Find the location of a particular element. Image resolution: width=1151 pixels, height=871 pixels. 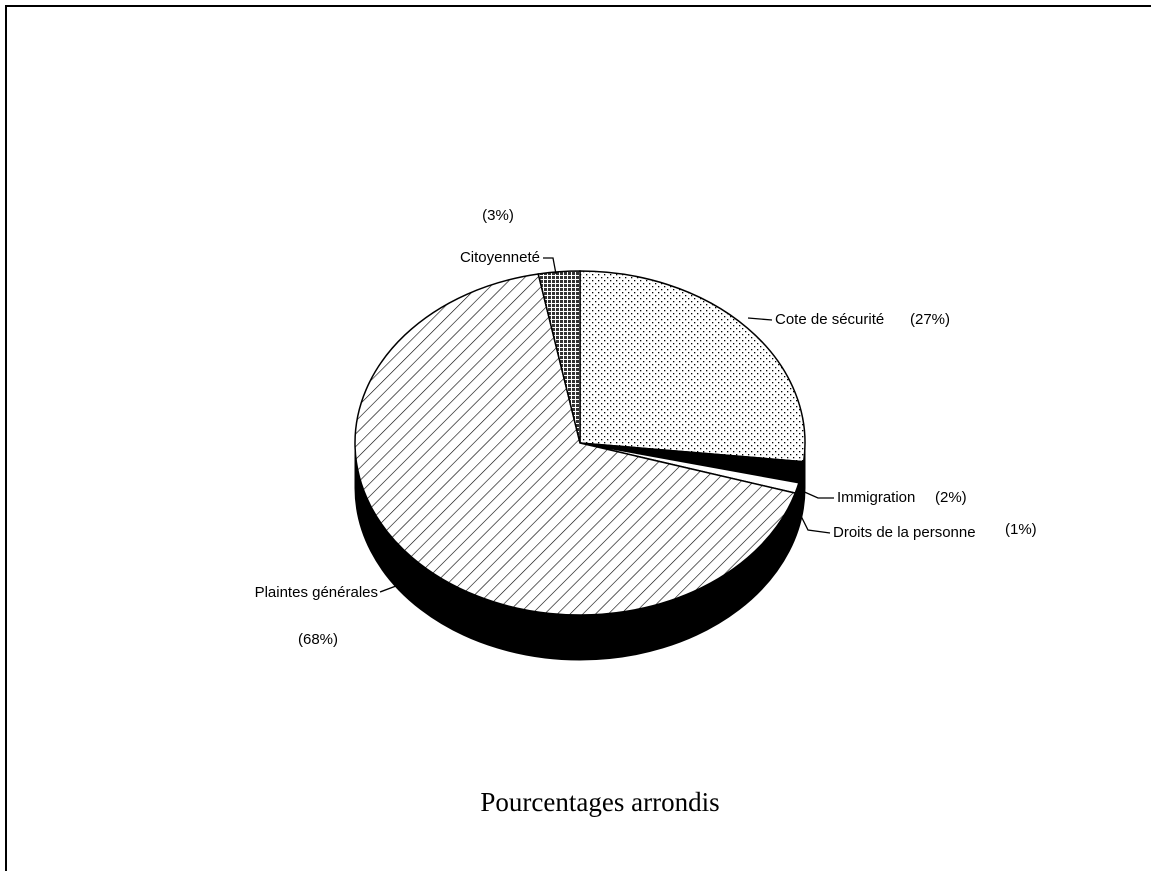

slice-label: Citoyenneté is located at coordinates (500, 257).